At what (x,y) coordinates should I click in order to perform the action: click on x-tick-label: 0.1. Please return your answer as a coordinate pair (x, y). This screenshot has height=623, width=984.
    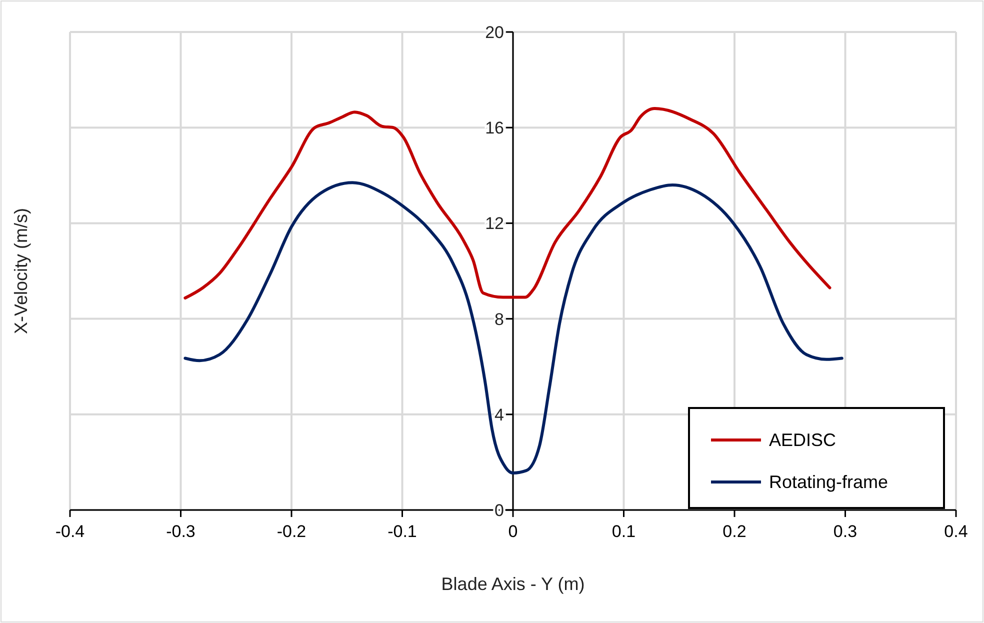
    Looking at the image, I should click on (624, 531).